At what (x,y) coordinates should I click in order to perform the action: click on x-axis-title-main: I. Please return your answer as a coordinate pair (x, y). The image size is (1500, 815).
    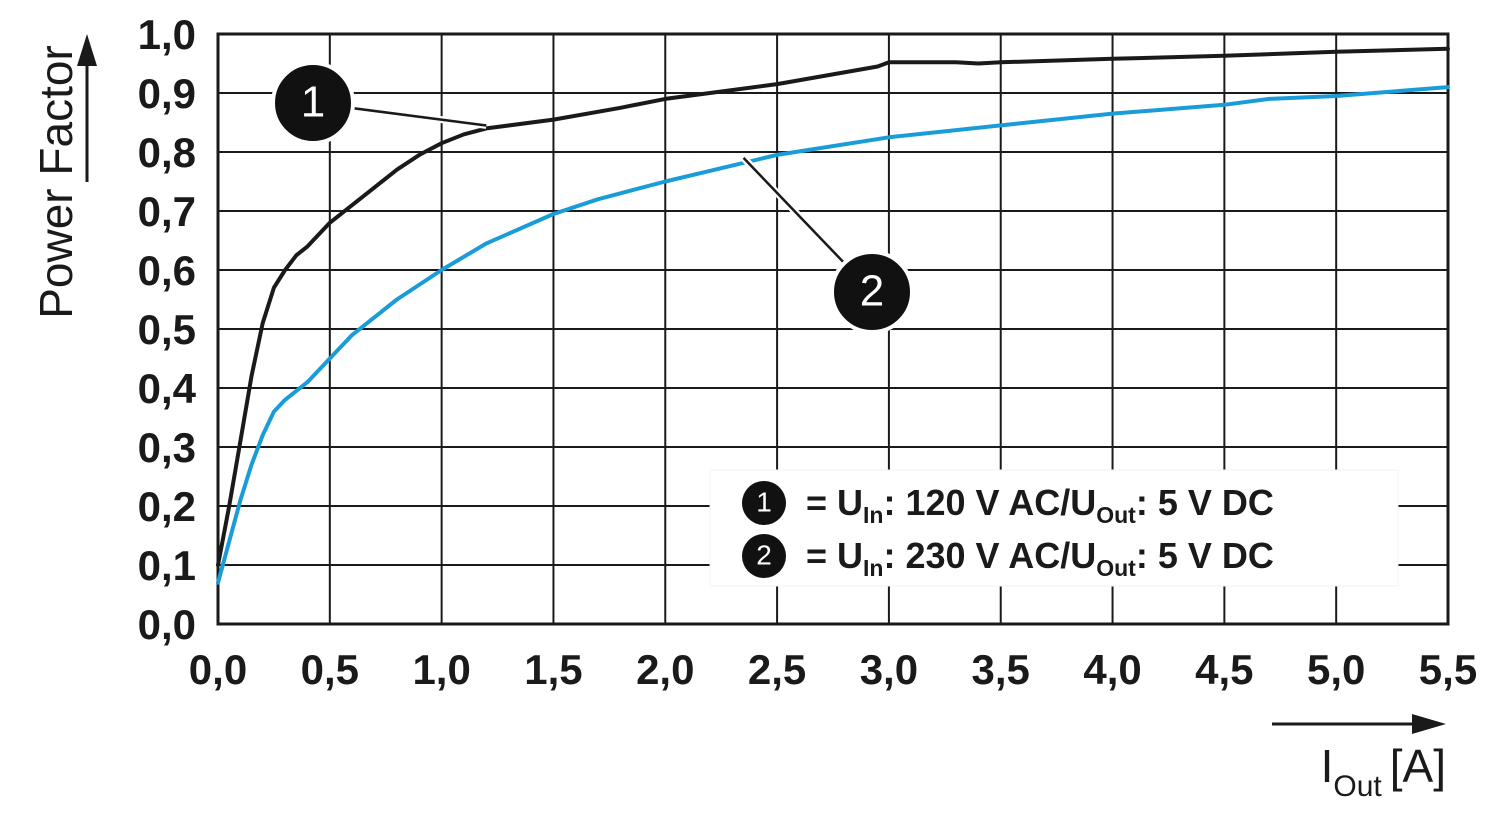
    Looking at the image, I should click on (1327, 766).